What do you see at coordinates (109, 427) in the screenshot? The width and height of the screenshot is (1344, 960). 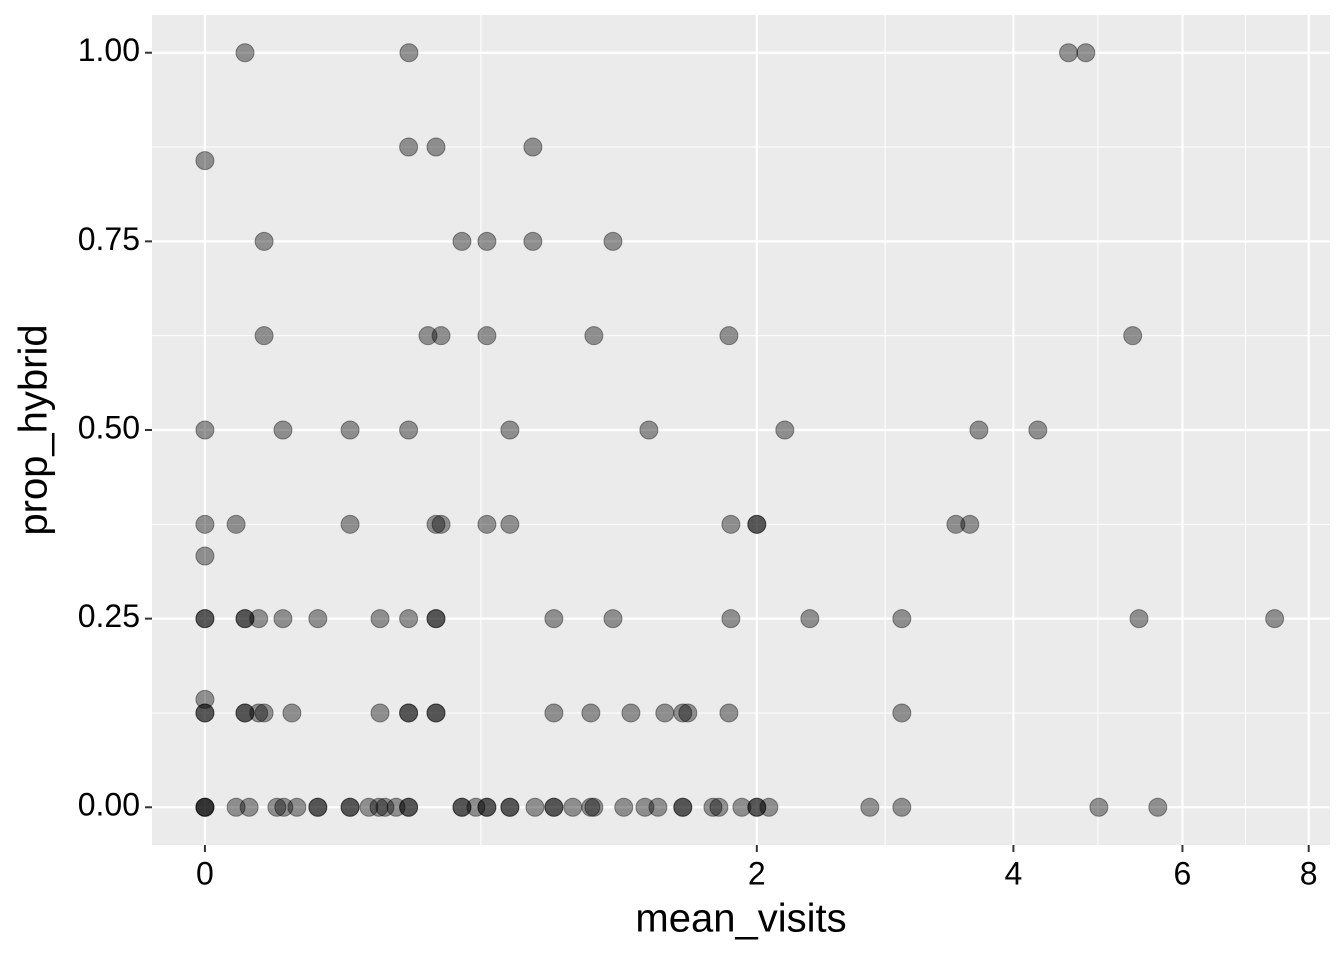 I see `y-tick-label: 0.50` at bounding box center [109, 427].